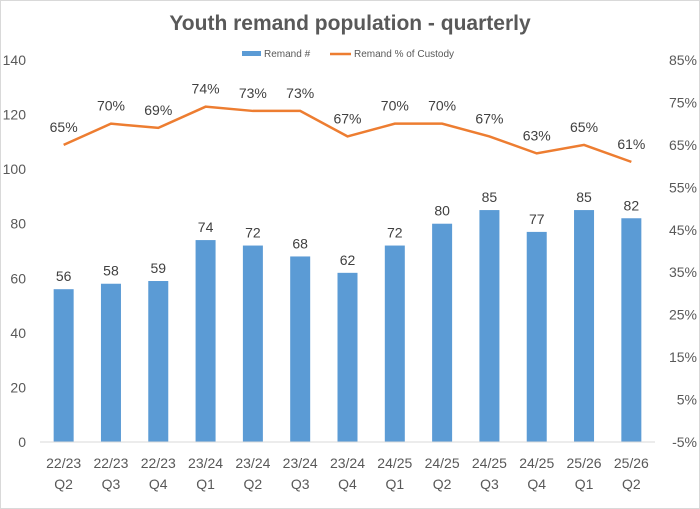 The height and width of the screenshot is (509, 700). I want to click on right-axis-tick: 75%, so click(683, 102).